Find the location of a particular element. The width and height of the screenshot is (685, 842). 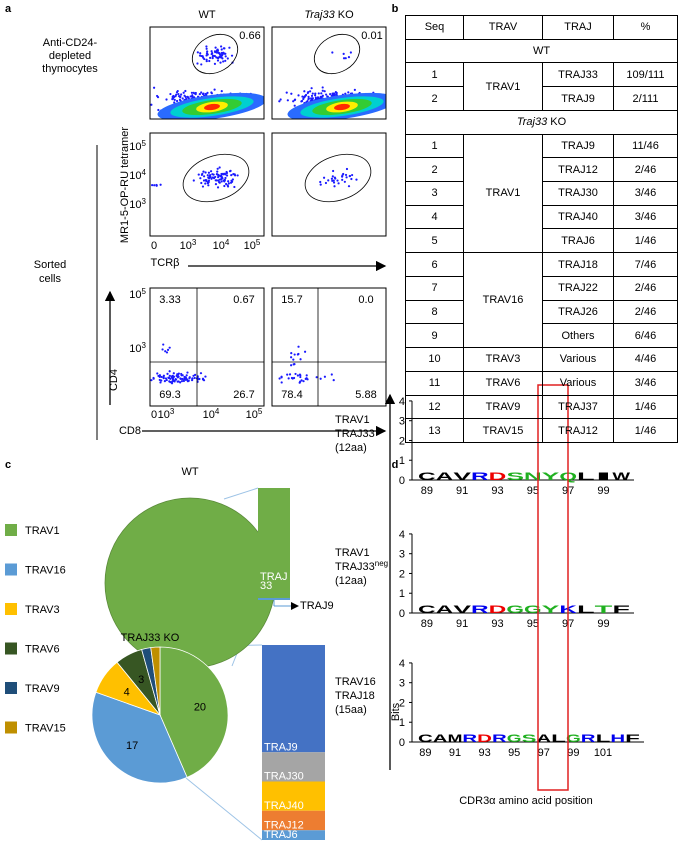

quadrant-value: 69.3 is located at coordinates (169, 395).